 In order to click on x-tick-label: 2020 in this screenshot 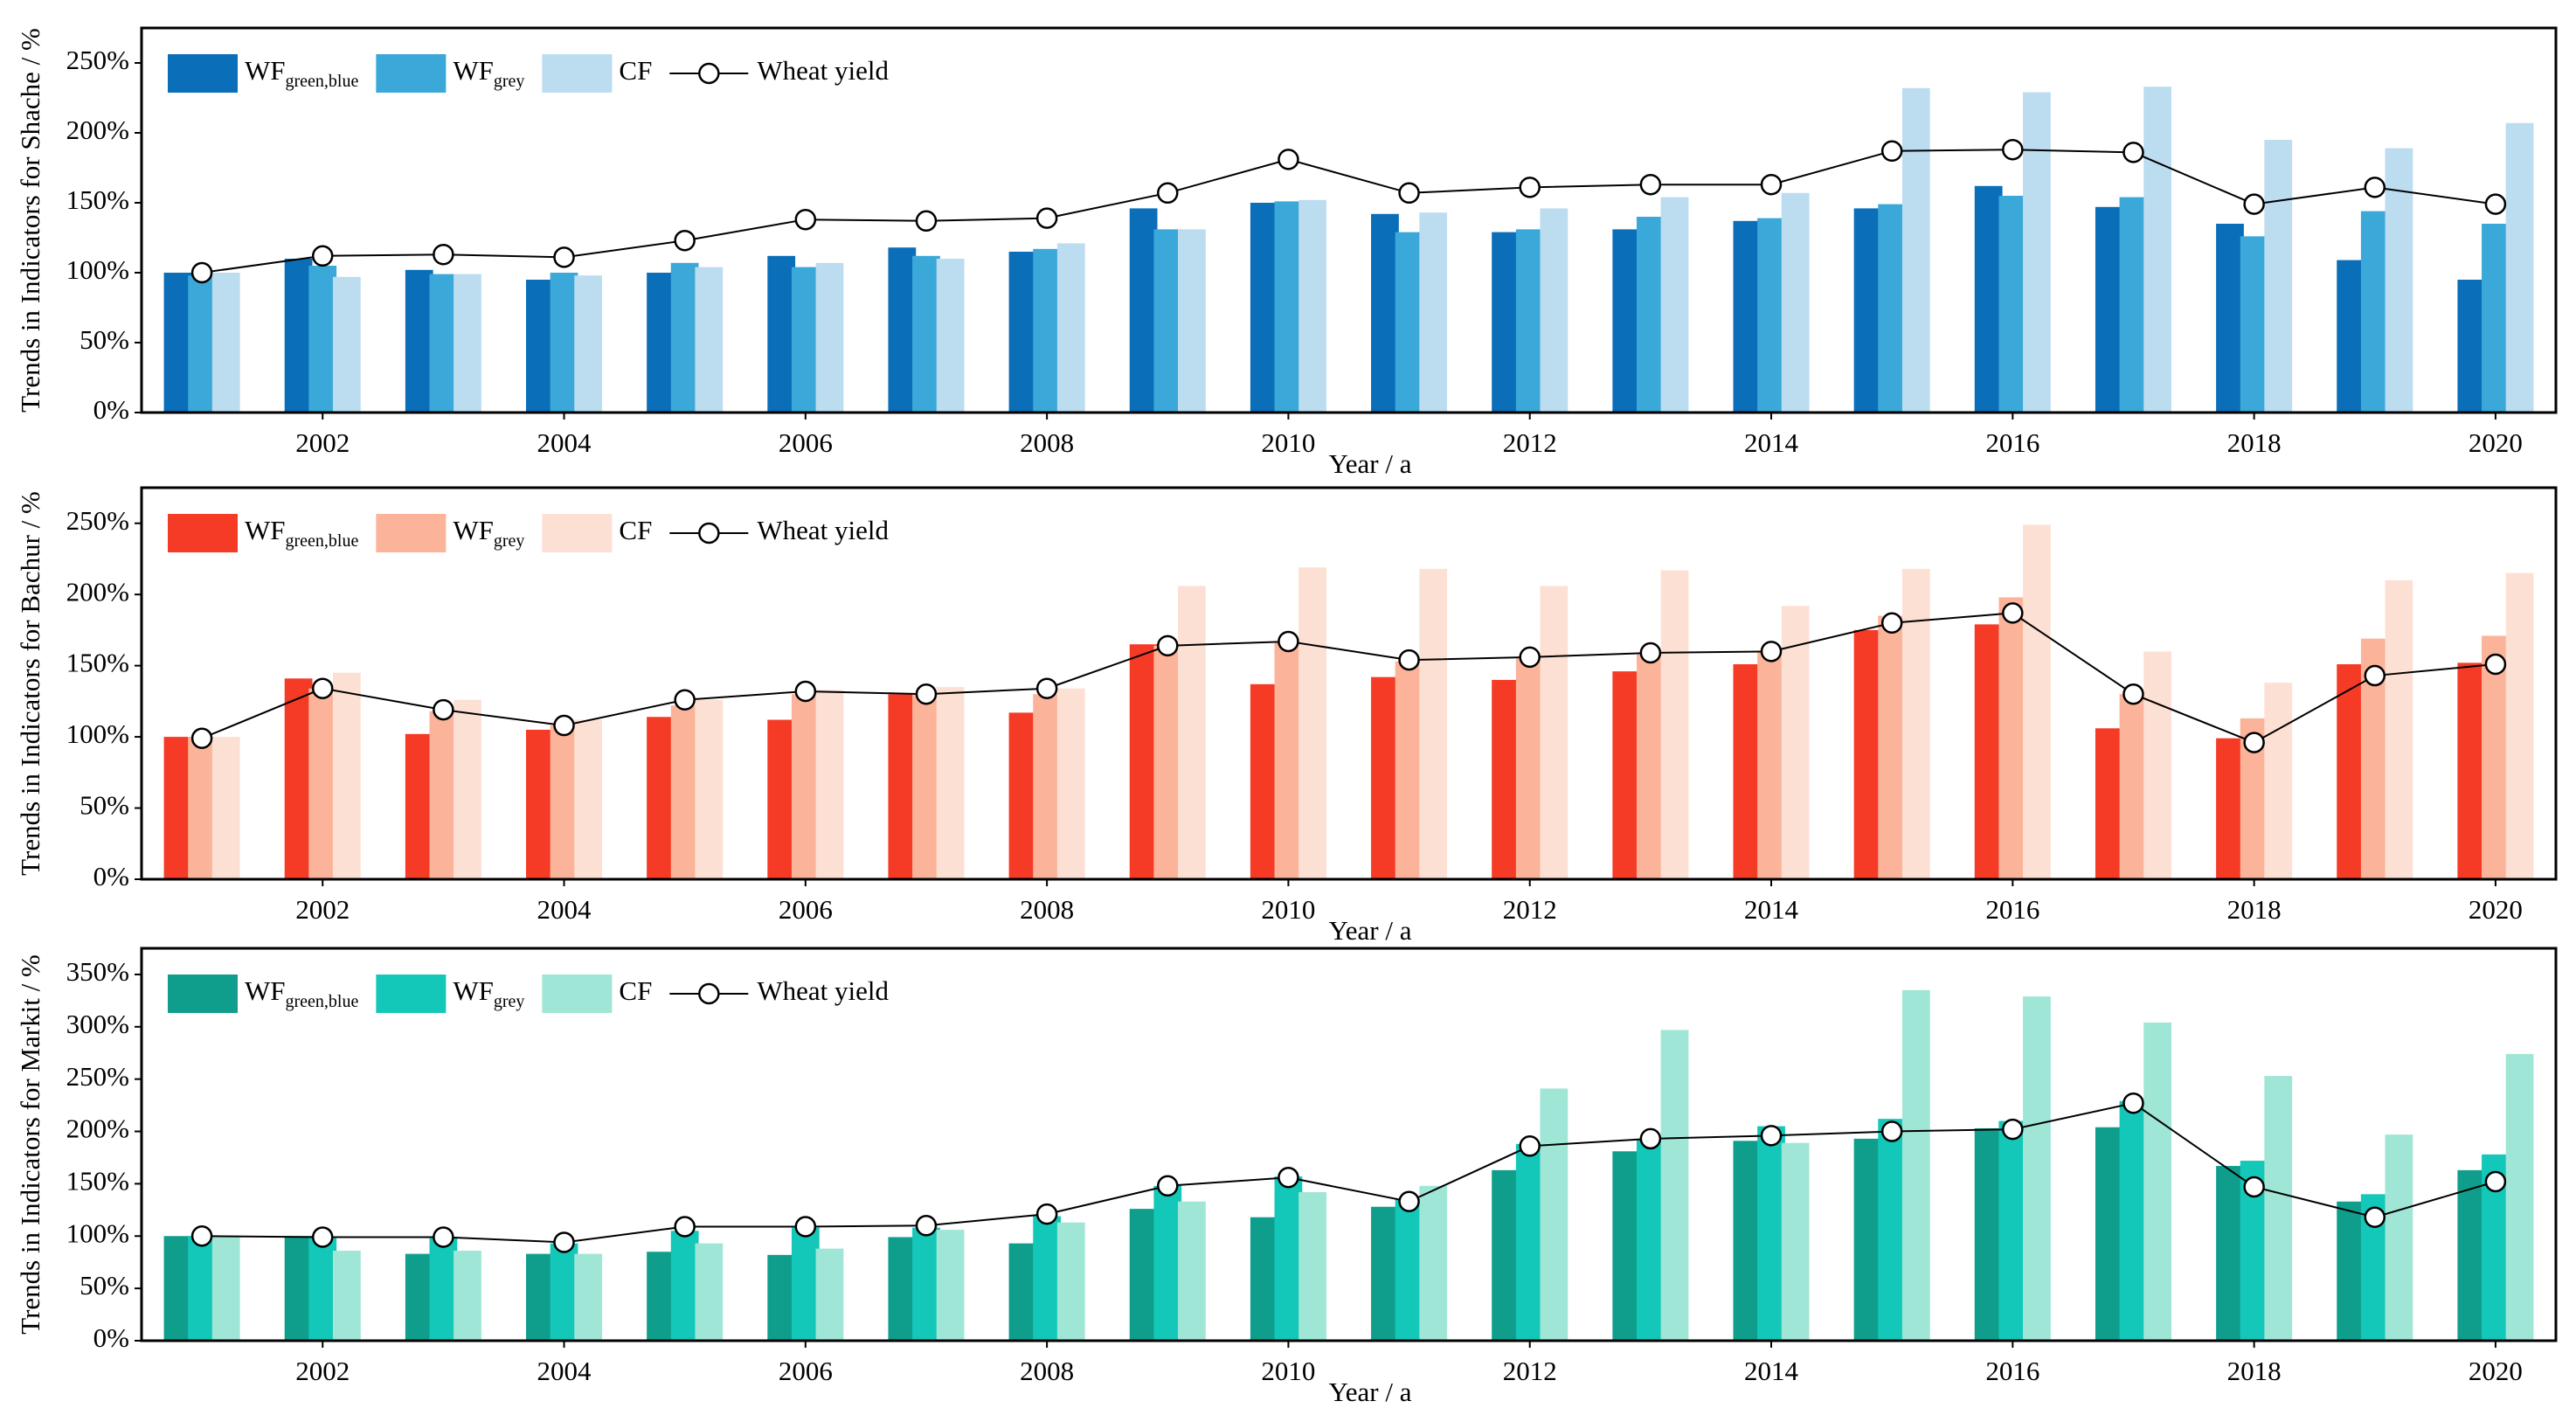, I will do `click(2496, 910)`.